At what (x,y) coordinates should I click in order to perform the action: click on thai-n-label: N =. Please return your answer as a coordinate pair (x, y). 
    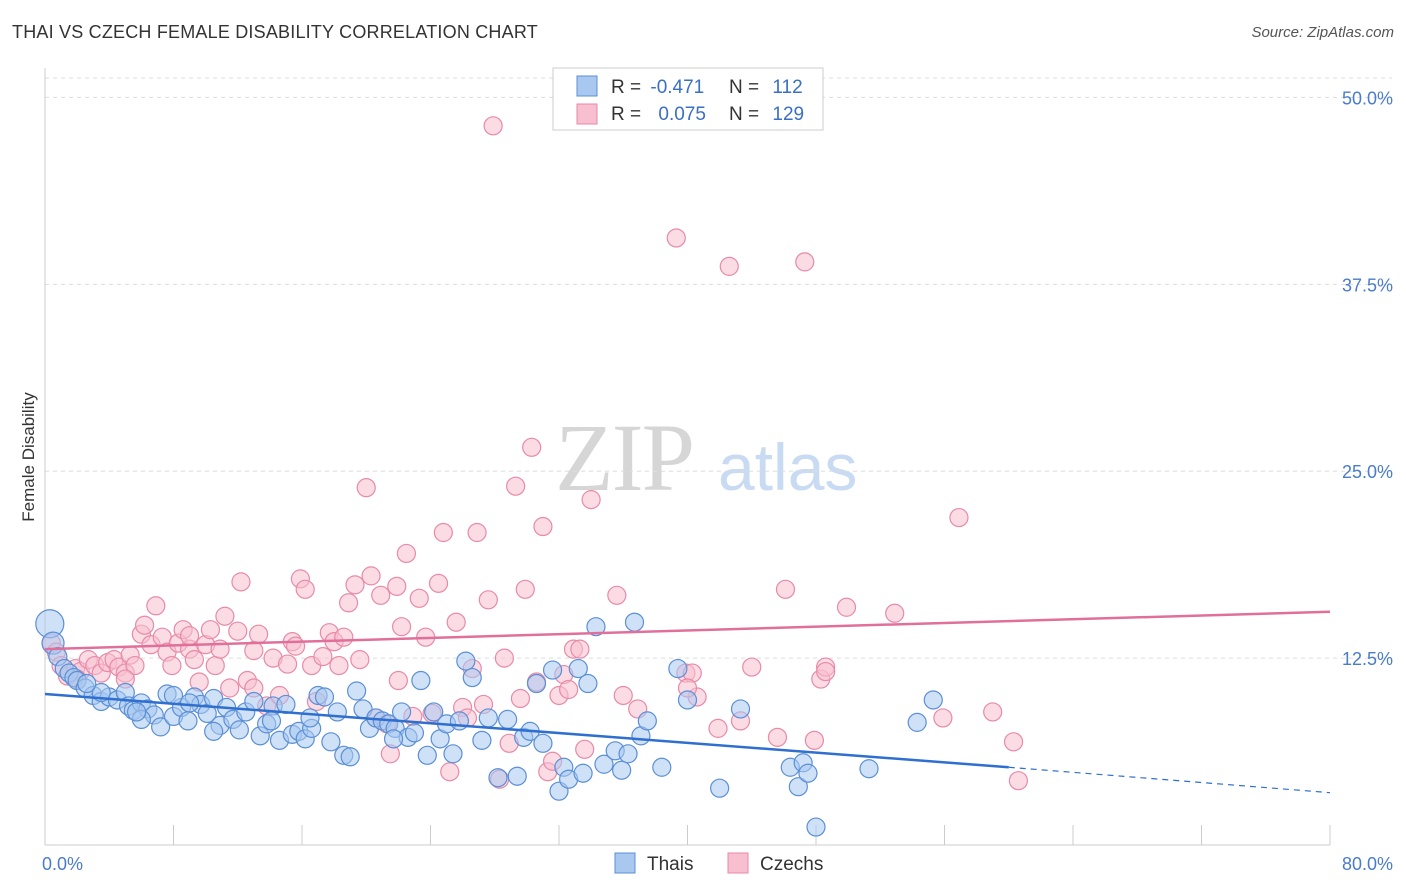
    Looking at the image, I should click on (746, 87).